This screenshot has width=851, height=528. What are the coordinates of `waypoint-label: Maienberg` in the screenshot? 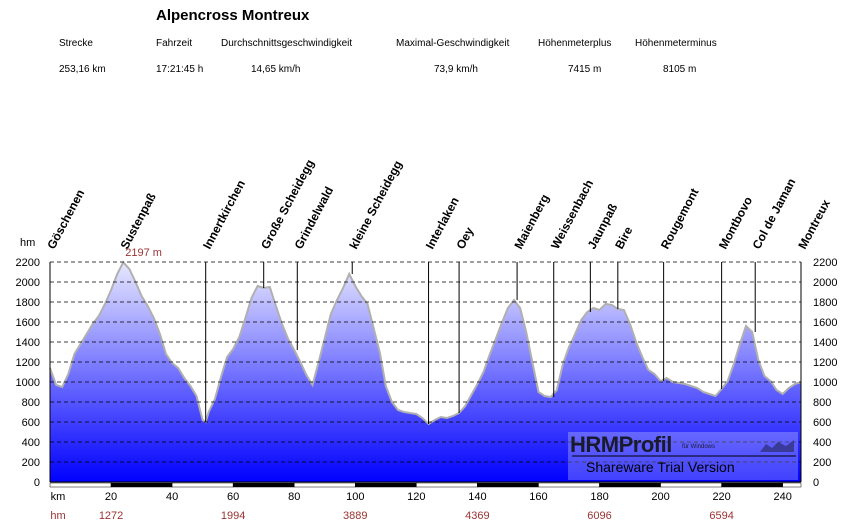 It's located at (531, 222).